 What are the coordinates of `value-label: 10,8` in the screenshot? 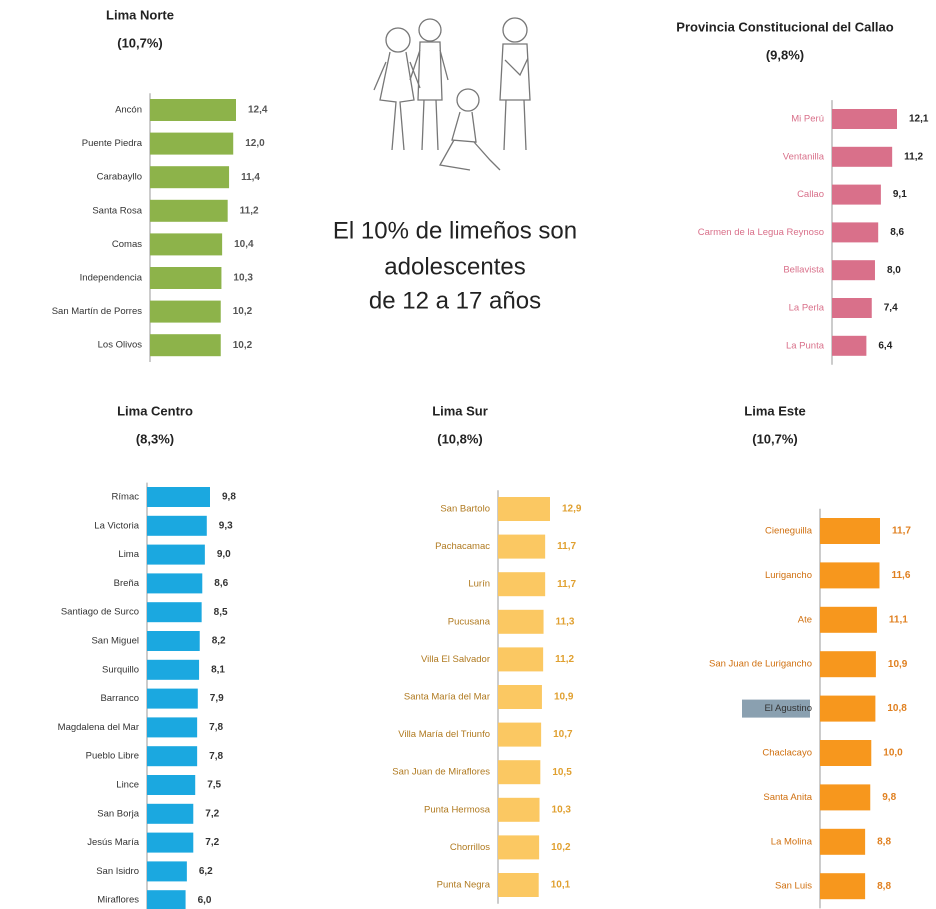 It's located at (897, 708).